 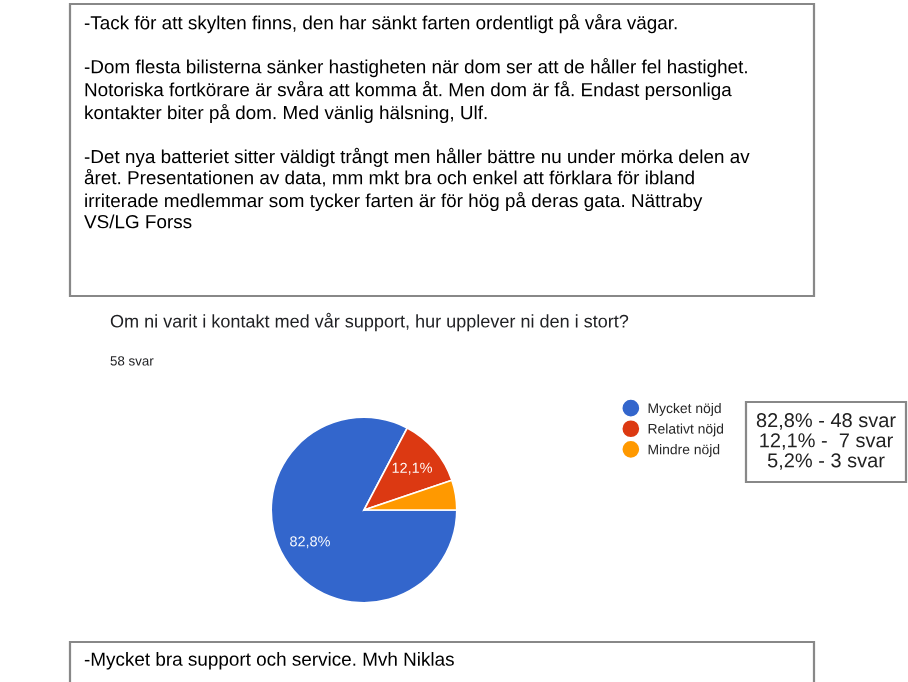 What do you see at coordinates (269, 661) in the screenshot?
I see `text: -Mycket bra support och service. Mvh Niklas` at bounding box center [269, 661].